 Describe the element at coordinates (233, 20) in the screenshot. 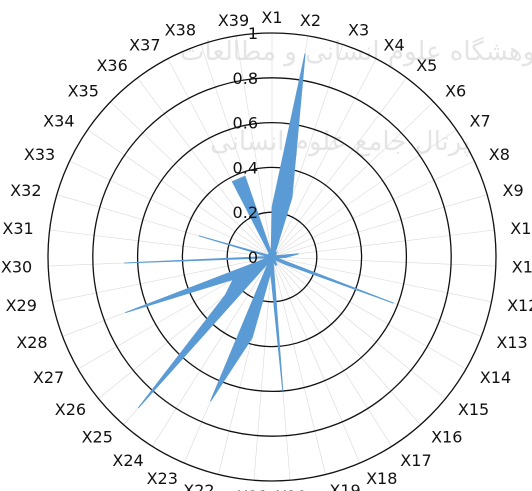

I see `category-label-x39: X39` at that location.